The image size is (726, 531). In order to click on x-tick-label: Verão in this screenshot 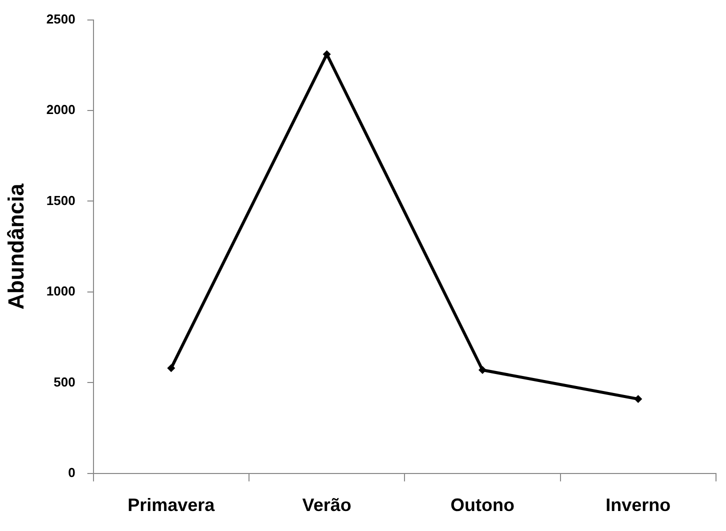, I will do `click(327, 505)`.